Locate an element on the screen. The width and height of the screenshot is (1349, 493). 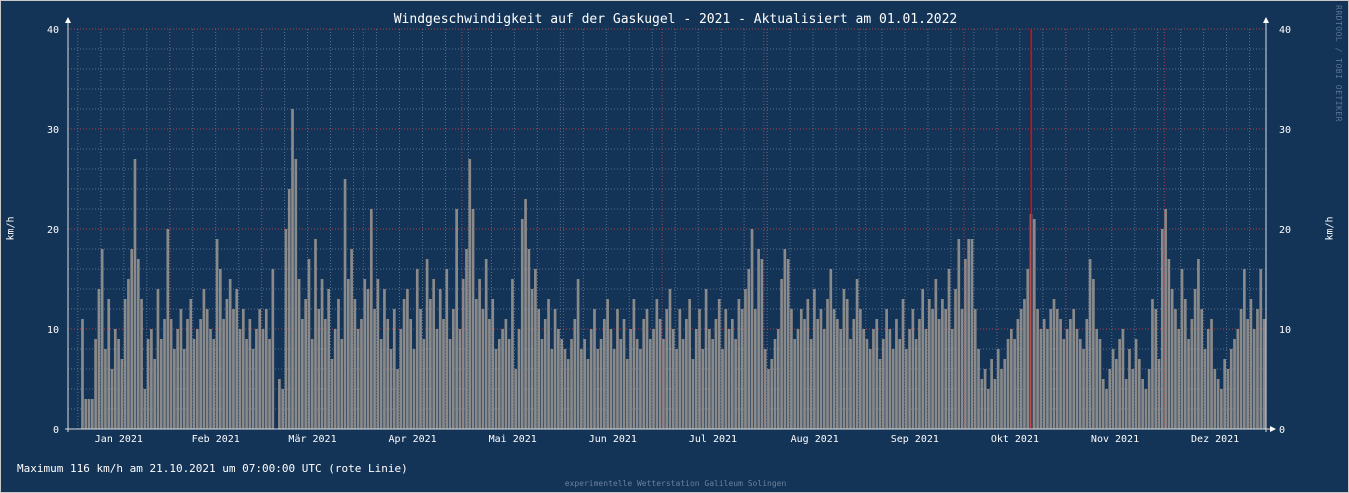
rrdtool-watermark: RRDTOOL / TOBI OETIKER is located at coordinates (1338, 63).